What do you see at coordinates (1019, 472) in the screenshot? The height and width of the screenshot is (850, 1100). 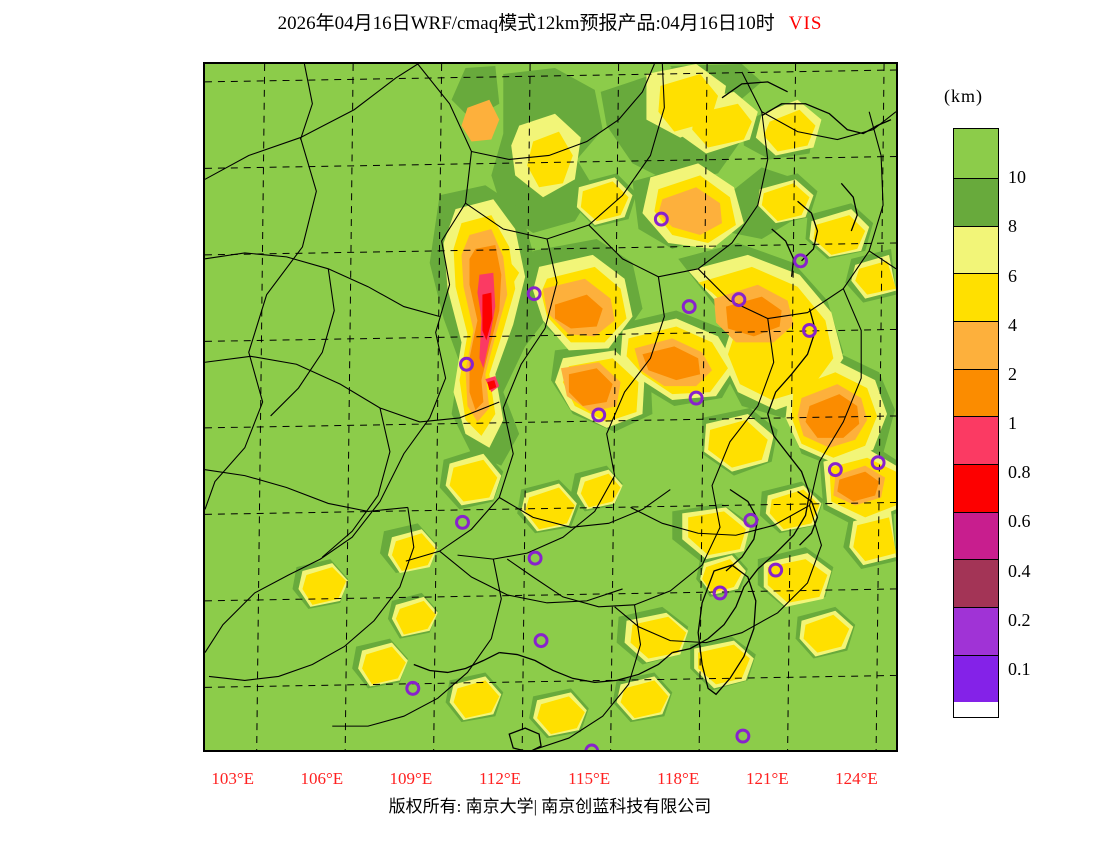 I see `colorbar-tick-label: 0.8` at bounding box center [1019, 472].